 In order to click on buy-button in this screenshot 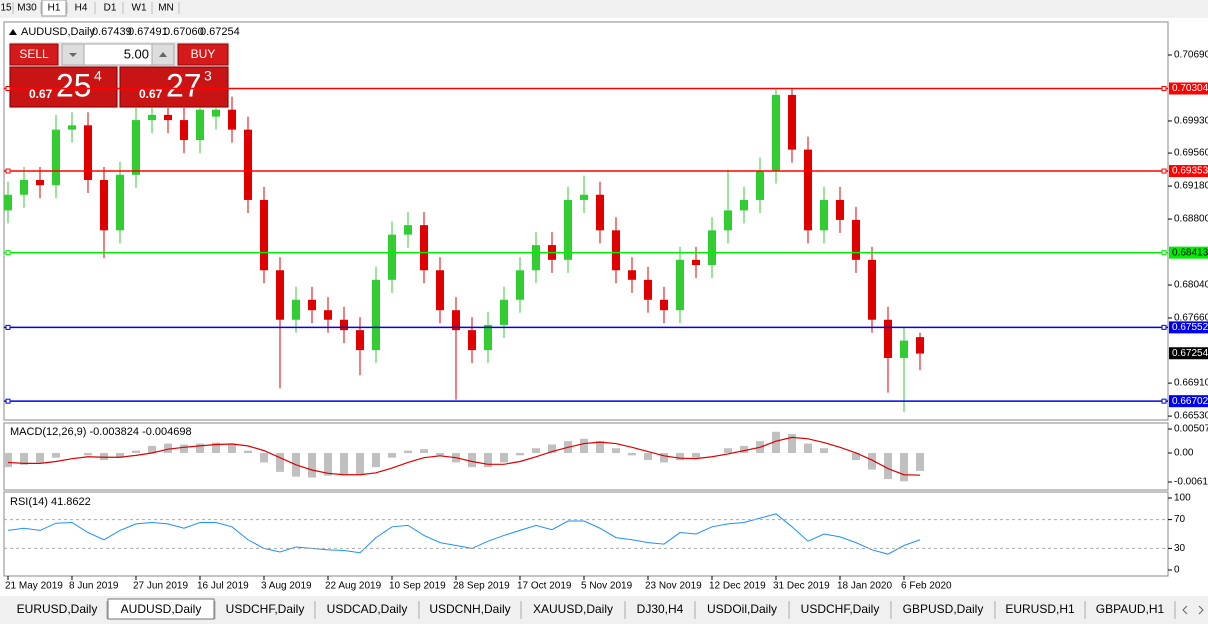, I will do `click(203, 54)`.